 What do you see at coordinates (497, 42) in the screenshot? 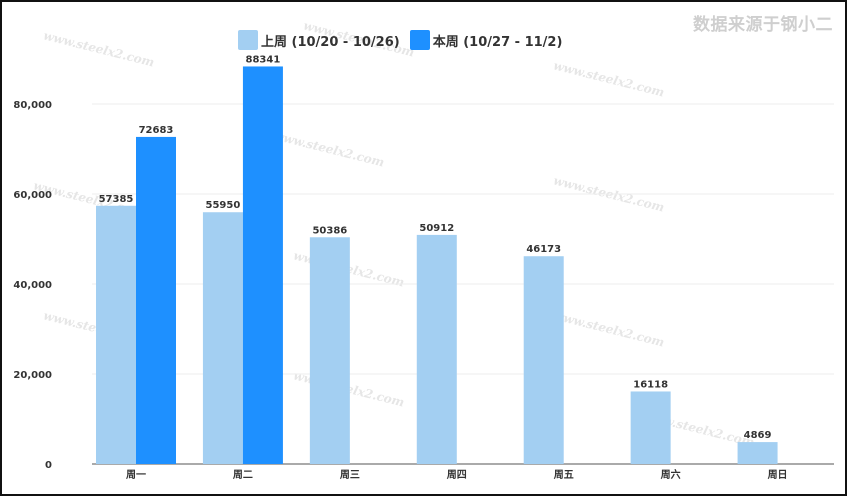
I see `legend-label-this-week: 本周 (10/27 - 11/2)` at bounding box center [497, 42].